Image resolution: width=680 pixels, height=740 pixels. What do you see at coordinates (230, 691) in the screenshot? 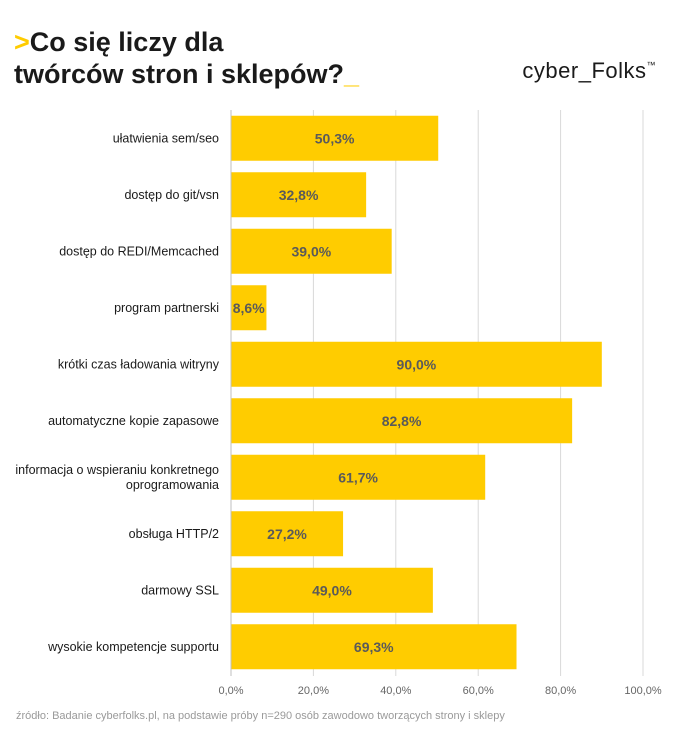
I see `x-tick-label: 0,0%` at bounding box center [230, 691].